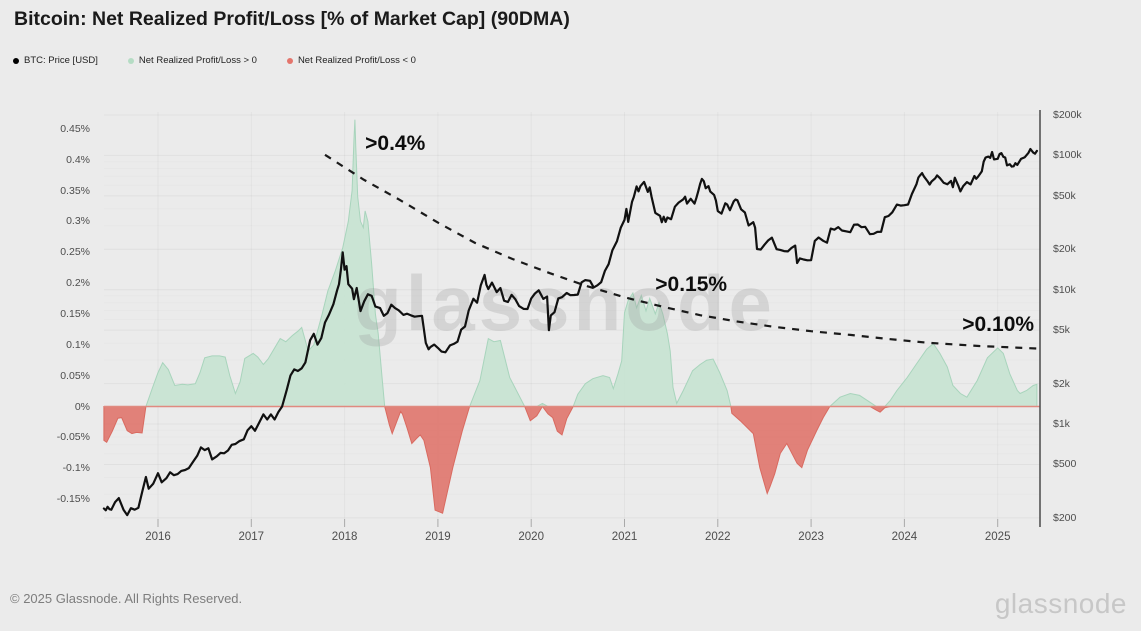 The height and width of the screenshot is (631, 1141). What do you see at coordinates (1061, 424) in the screenshot?
I see `y-right-tick-label: $1k` at bounding box center [1061, 424].